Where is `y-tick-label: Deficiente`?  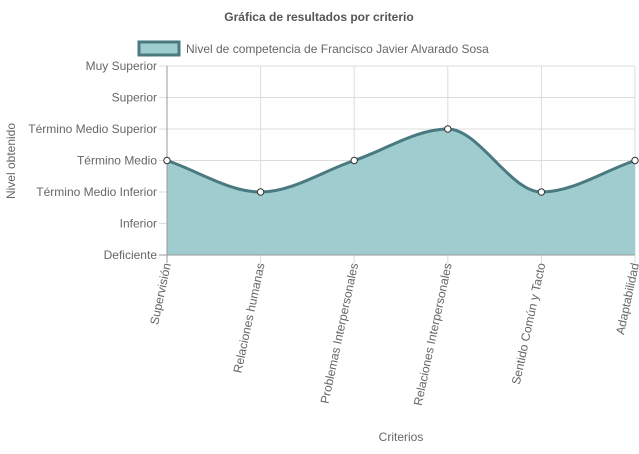
y-tick-label: Deficiente is located at coordinates (131, 255).